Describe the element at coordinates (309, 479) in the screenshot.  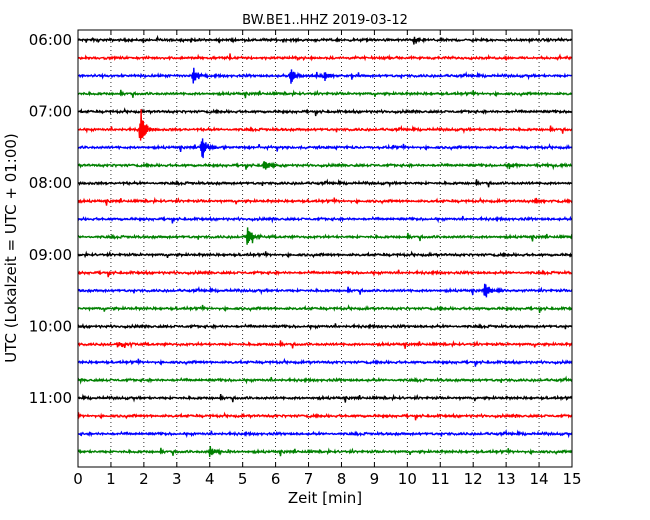
I see `x-tick-label: 7` at that location.